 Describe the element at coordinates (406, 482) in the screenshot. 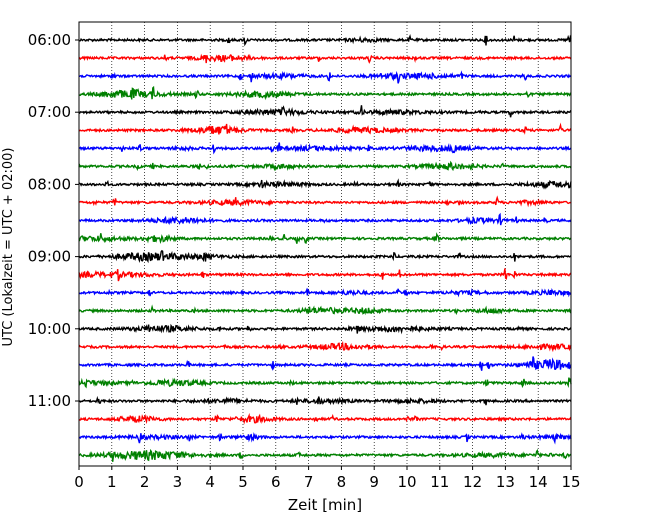

I see `x-tick-label: 10` at that location.